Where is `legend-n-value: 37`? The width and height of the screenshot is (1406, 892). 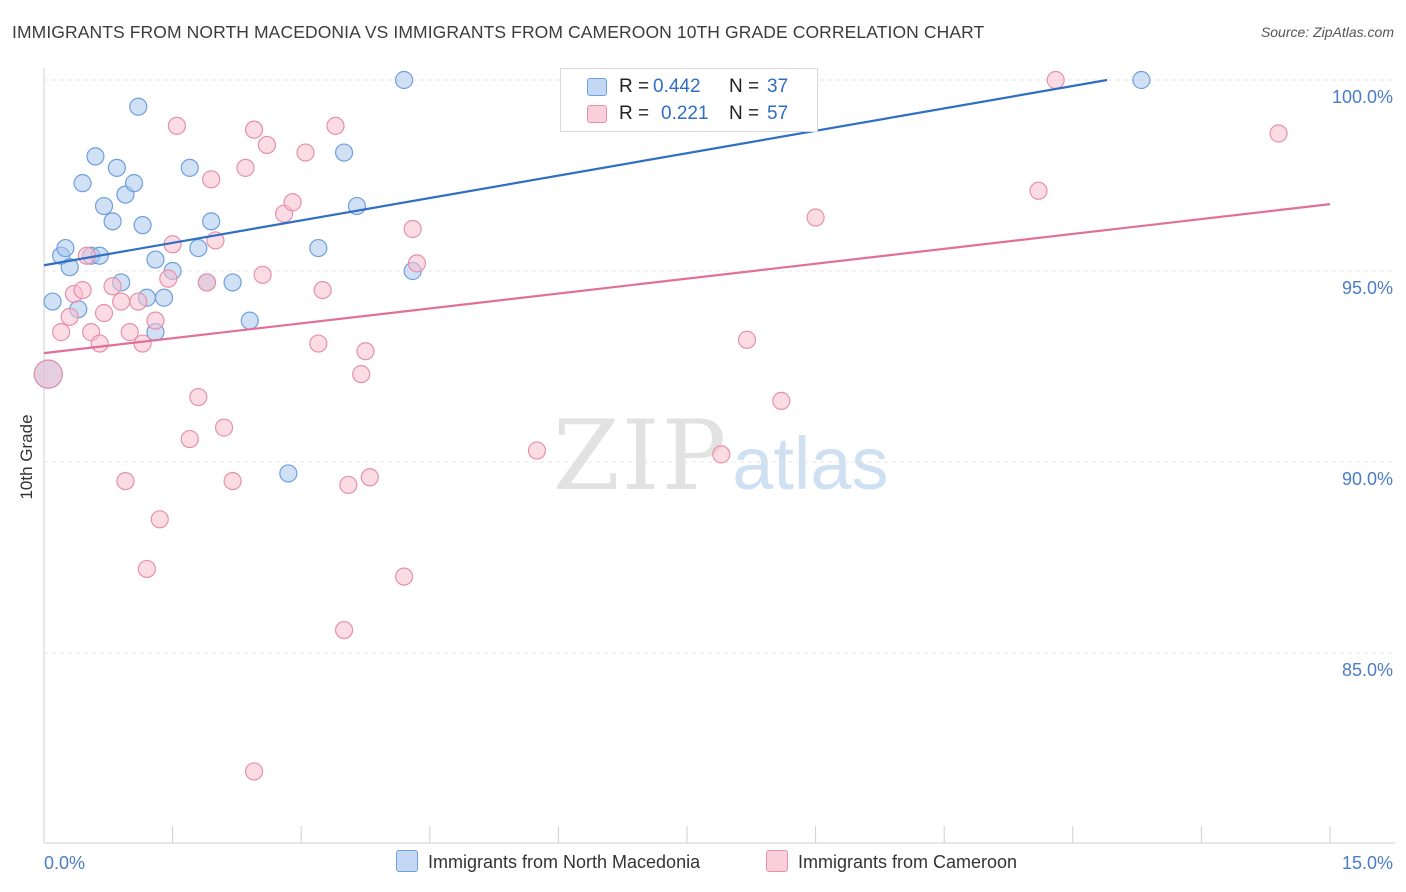
legend-n-value: 37 is located at coordinates (778, 86).